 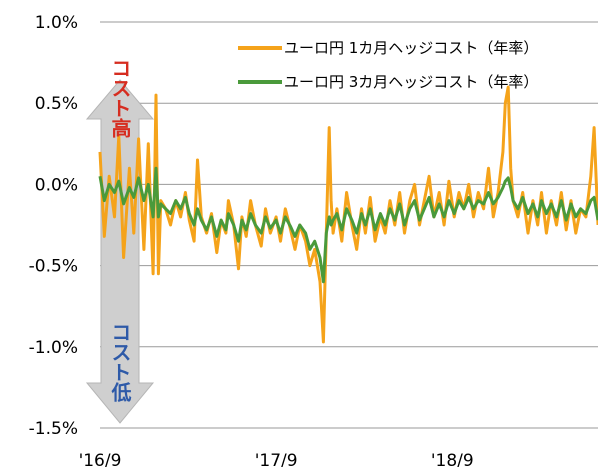 I want to click on y-tick-label: 0.5%, so click(x=56, y=104).